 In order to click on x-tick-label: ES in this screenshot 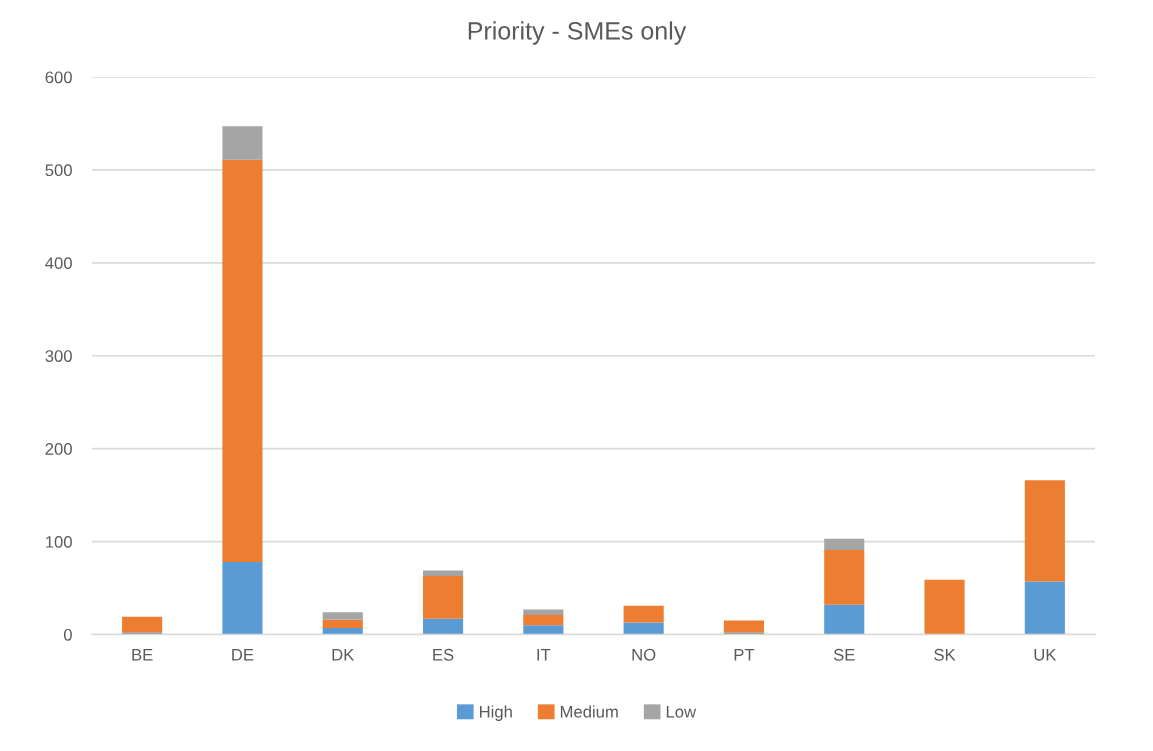, I will do `click(443, 654)`.